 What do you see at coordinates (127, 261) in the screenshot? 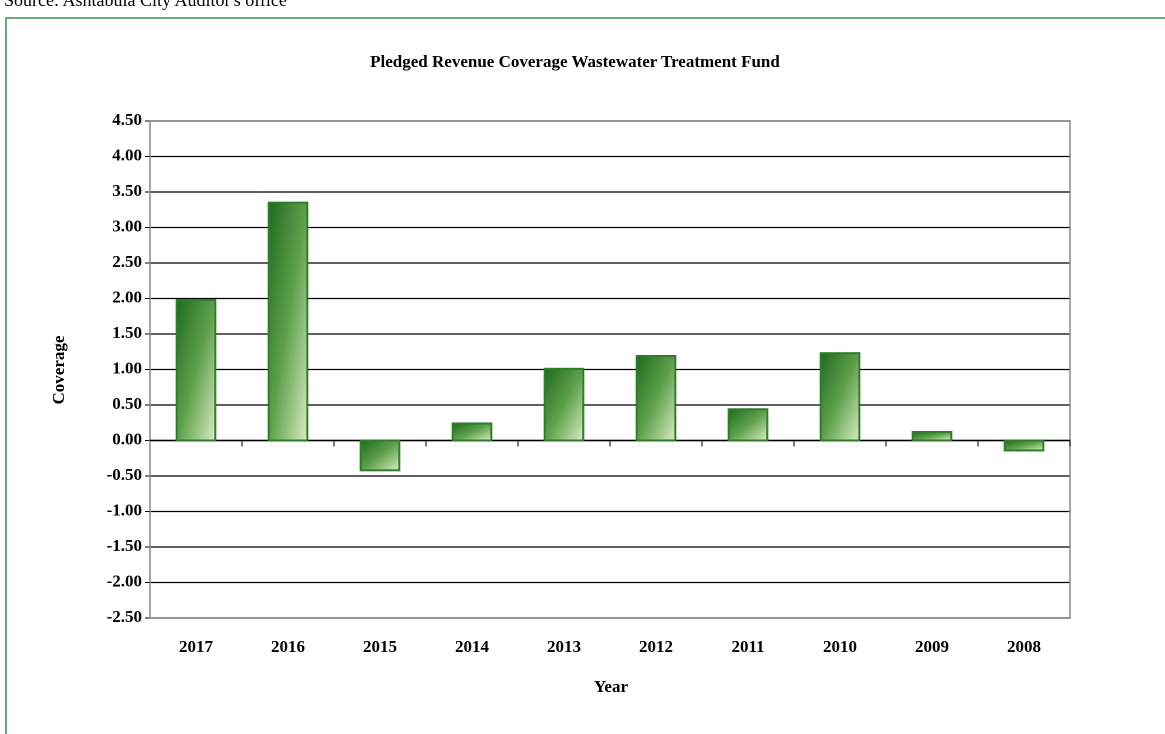
I see `y-tick-label: 2.50` at bounding box center [127, 261].